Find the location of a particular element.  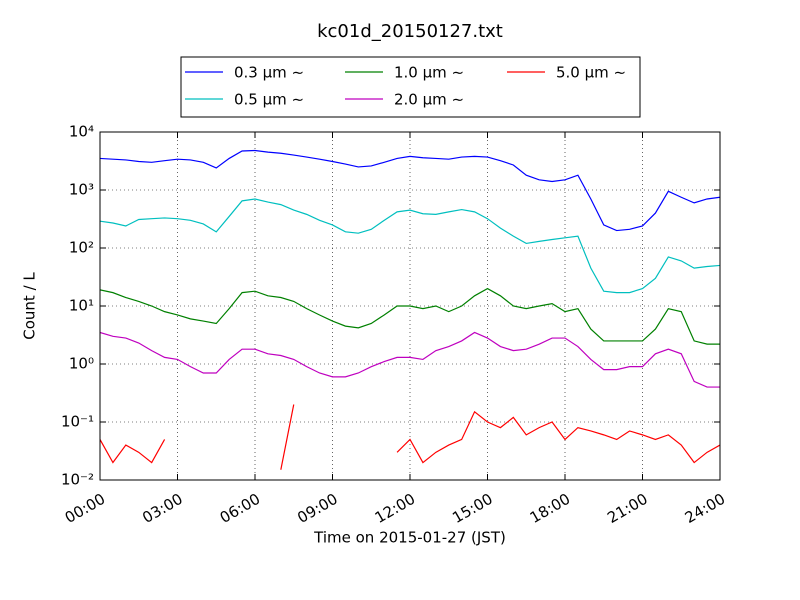

y-tick-label: 10⁻¹ is located at coordinates (77, 422).